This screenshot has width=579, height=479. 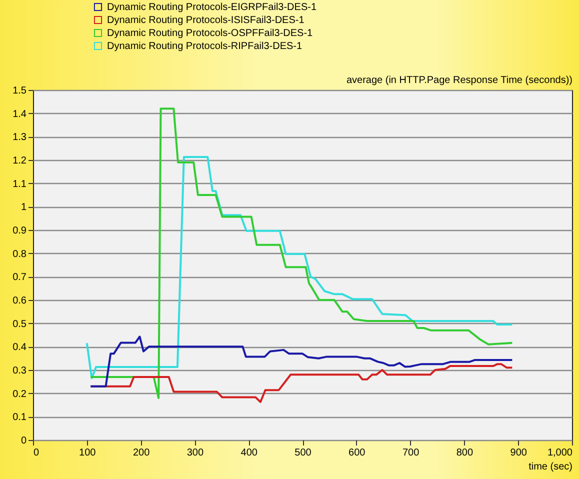 I want to click on y-tick-label: 0.7, so click(x=19, y=278).